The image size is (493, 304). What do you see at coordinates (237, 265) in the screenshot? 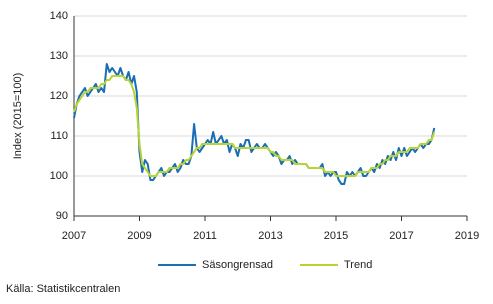
I see `legend-label: Säsongrensad` at bounding box center [237, 265].